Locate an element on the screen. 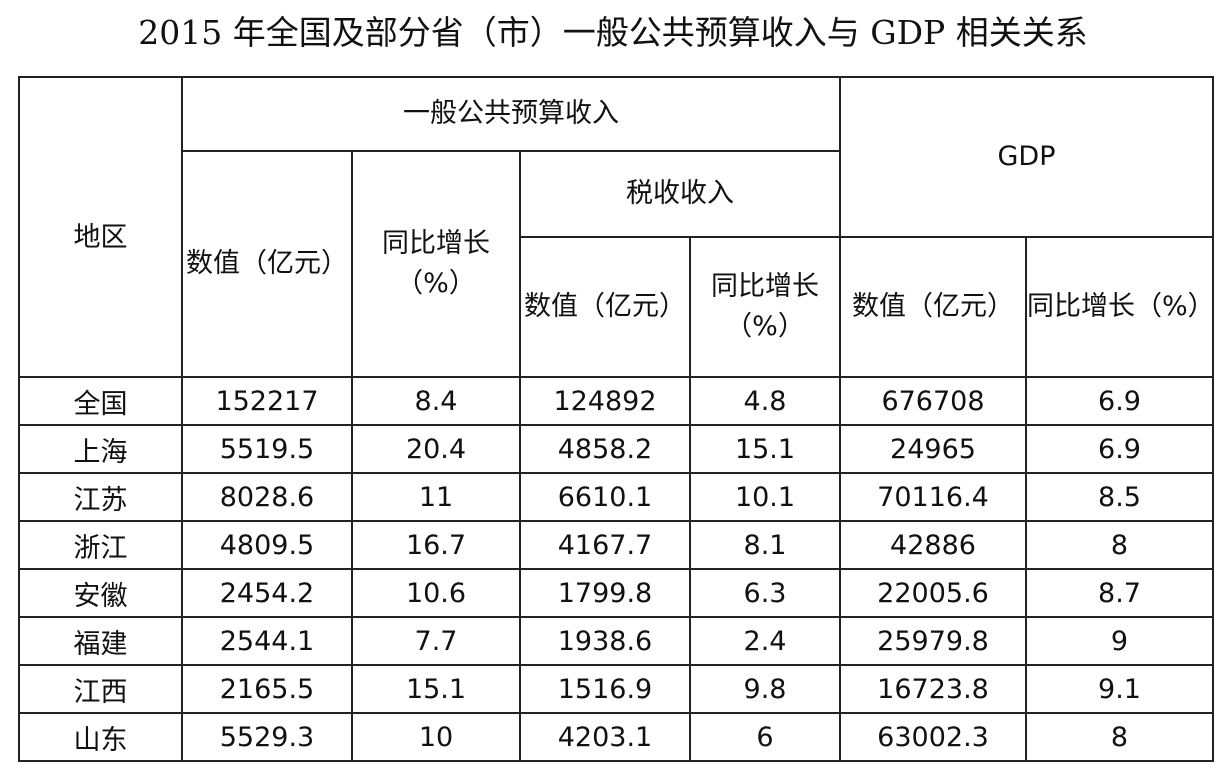  gdp-value-cell: 16723.8 is located at coordinates (933, 689).